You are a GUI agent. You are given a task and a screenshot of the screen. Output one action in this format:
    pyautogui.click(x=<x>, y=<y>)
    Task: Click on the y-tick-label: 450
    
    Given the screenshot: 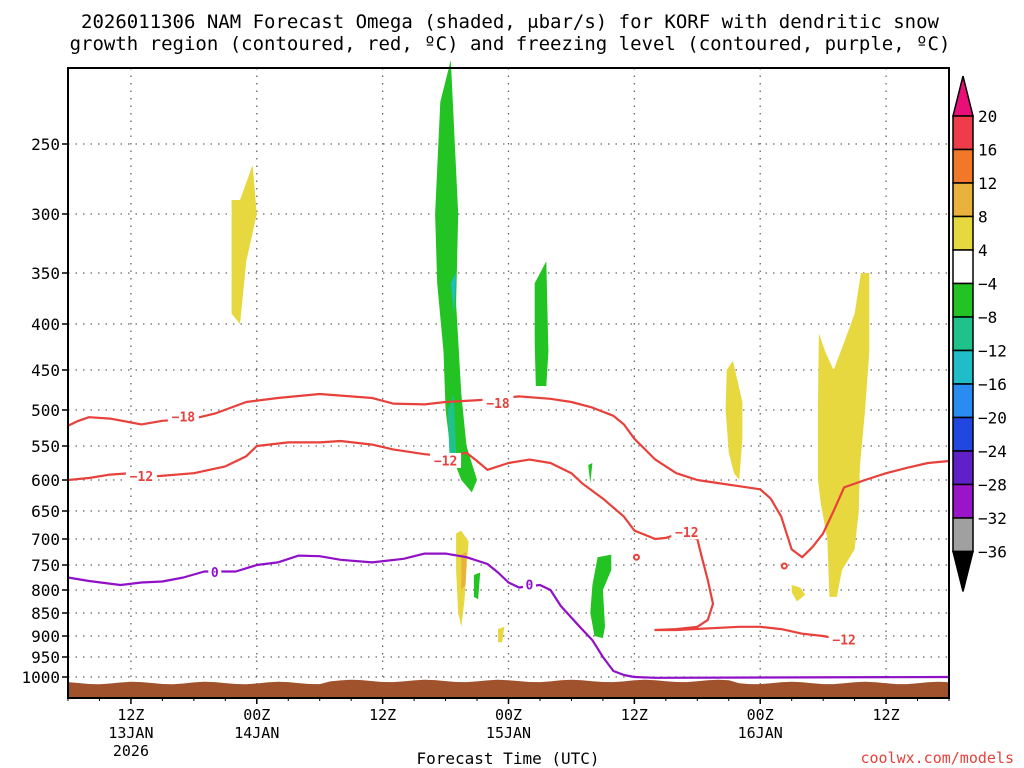 What is the action you would take?
    pyautogui.click(x=45, y=370)
    